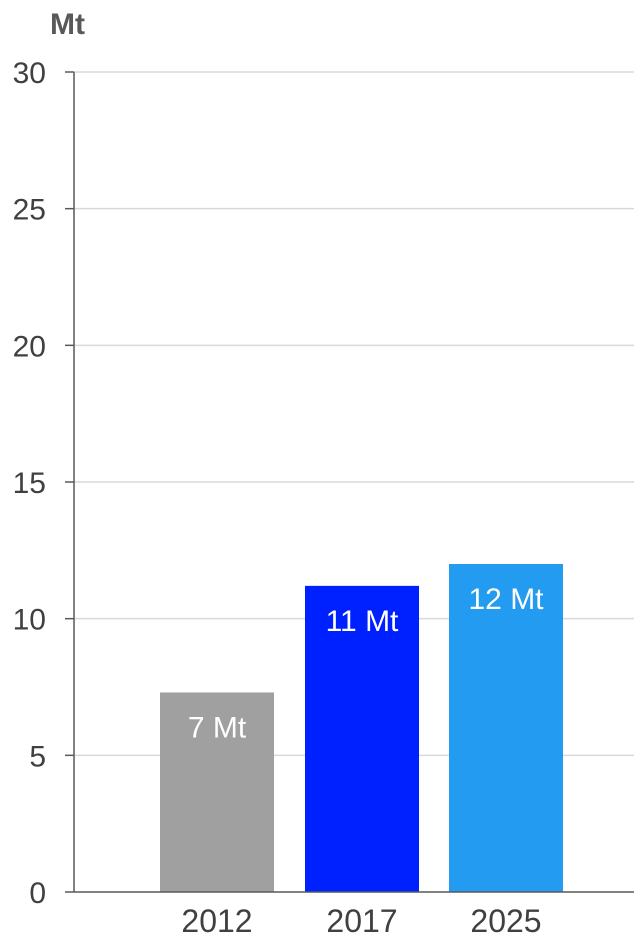 The image size is (642, 938). Describe the element at coordinates (216, 920) in the screenshot. I see `x-tick-label-2012: 2012` at that location.